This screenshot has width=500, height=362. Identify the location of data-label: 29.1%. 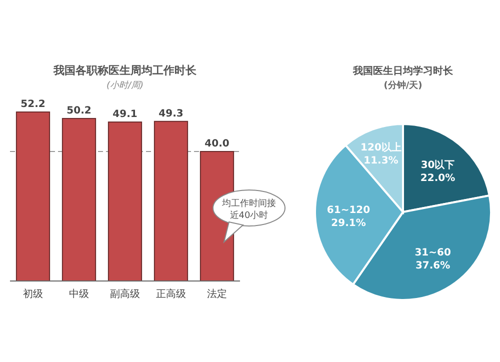
(348, 223).